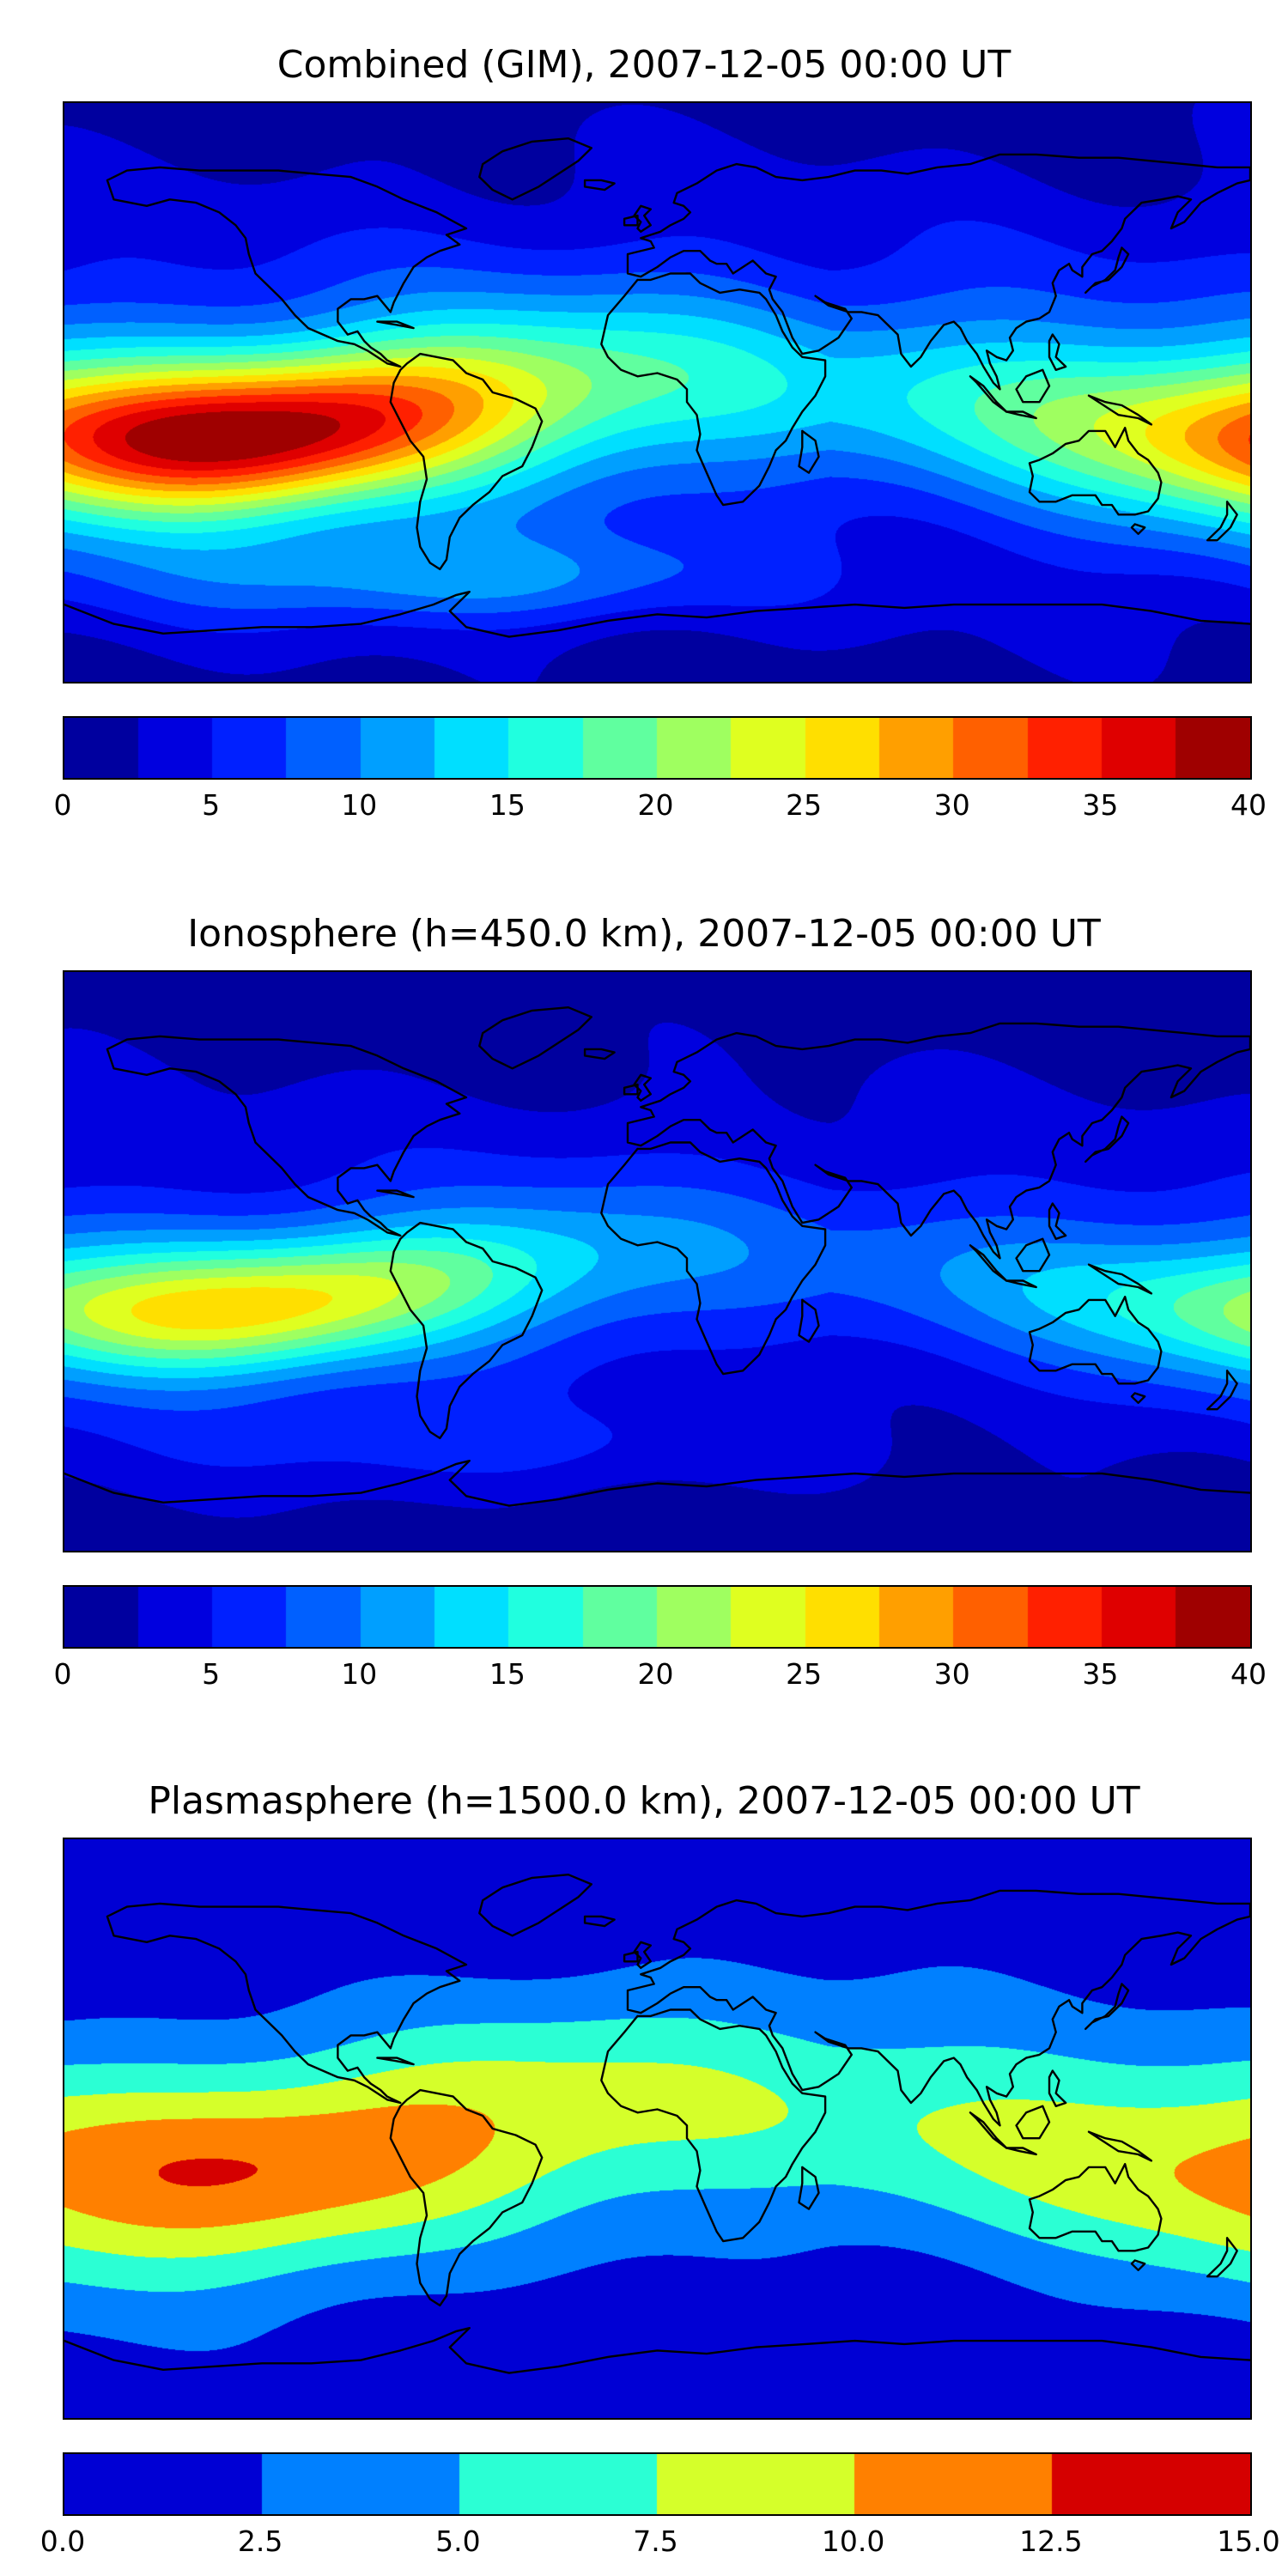 This screenshot has width=1288, height=2576. Describe the element at coordinates (62, 2541) in the screenshot. I see `colorbar-tick-label: 0.0` at that location.